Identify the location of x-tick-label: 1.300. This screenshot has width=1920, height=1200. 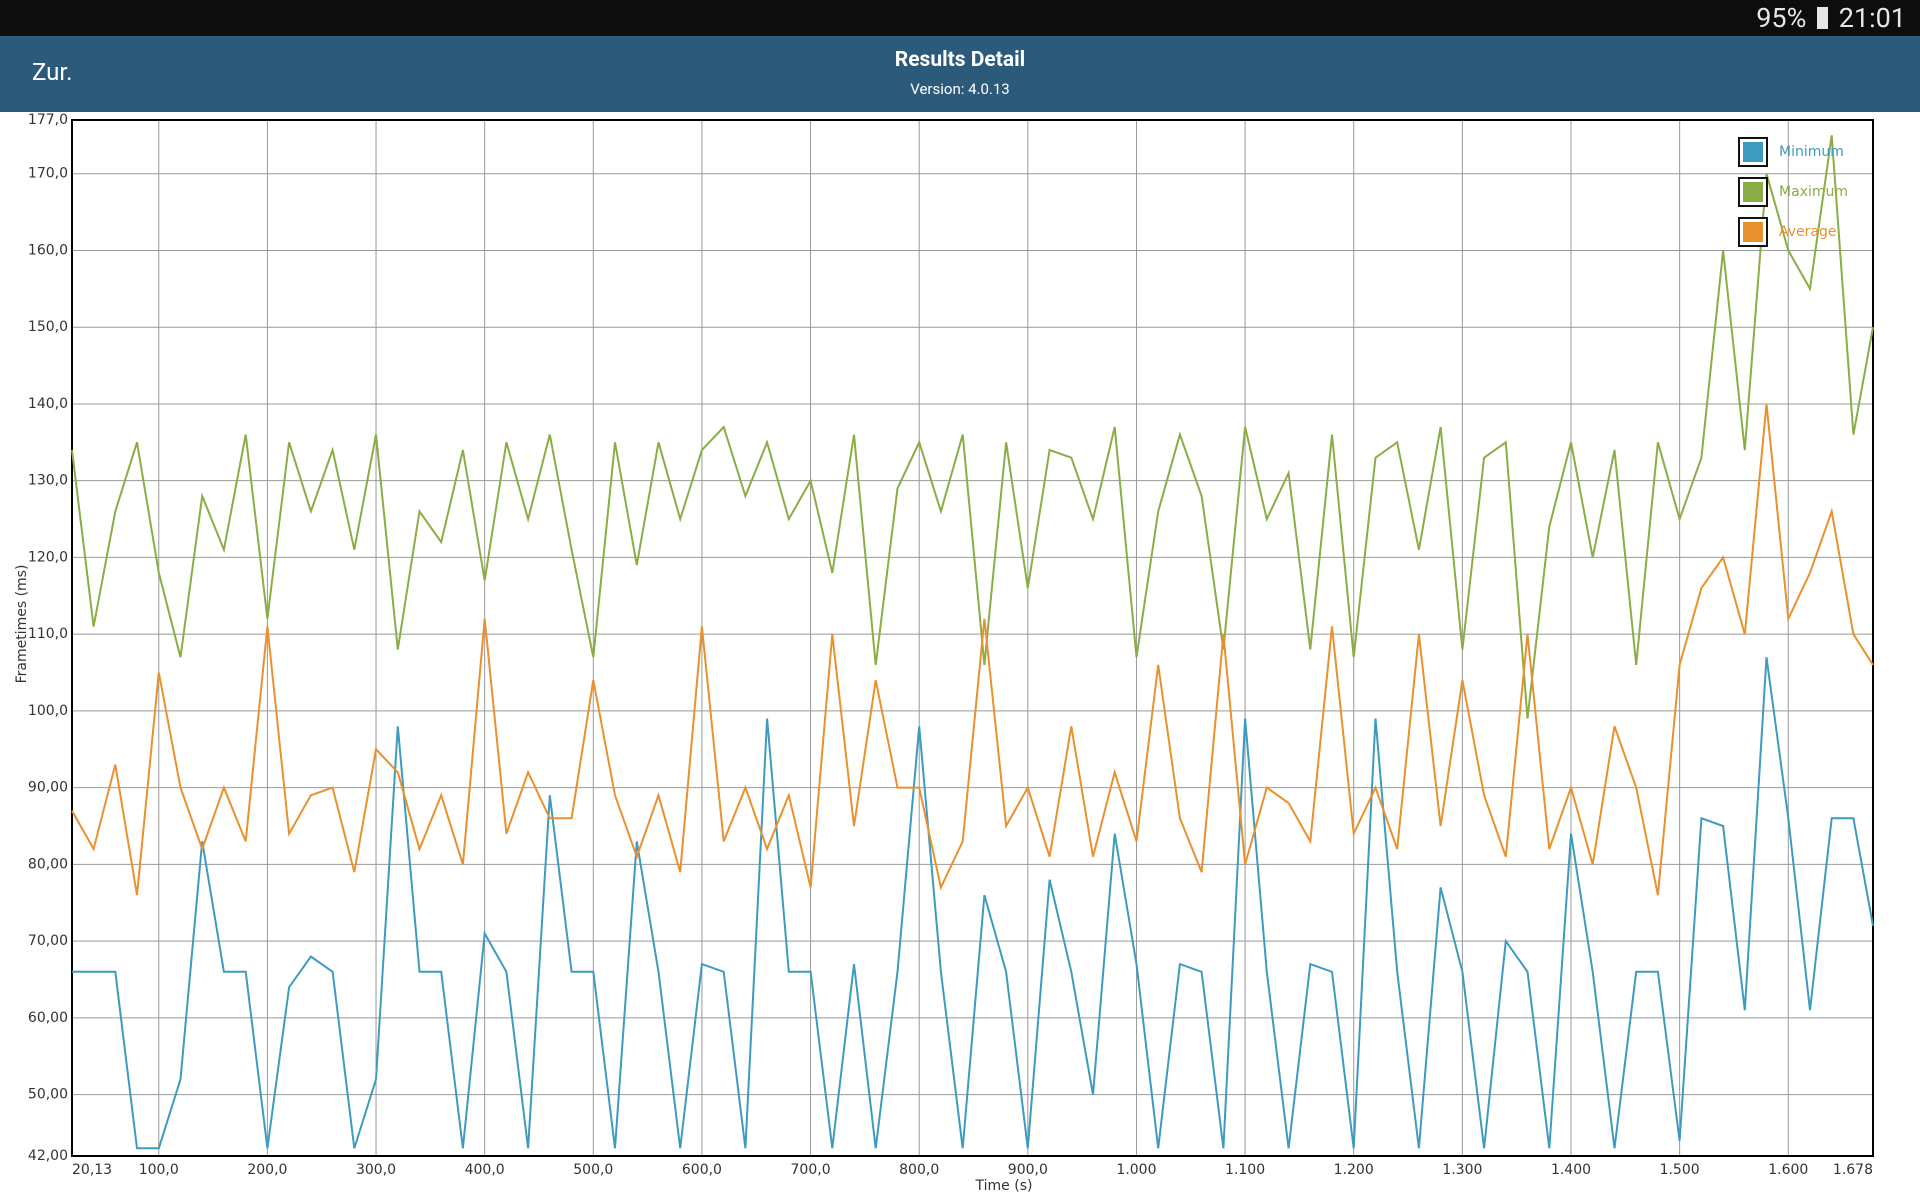
(1462, 1170).